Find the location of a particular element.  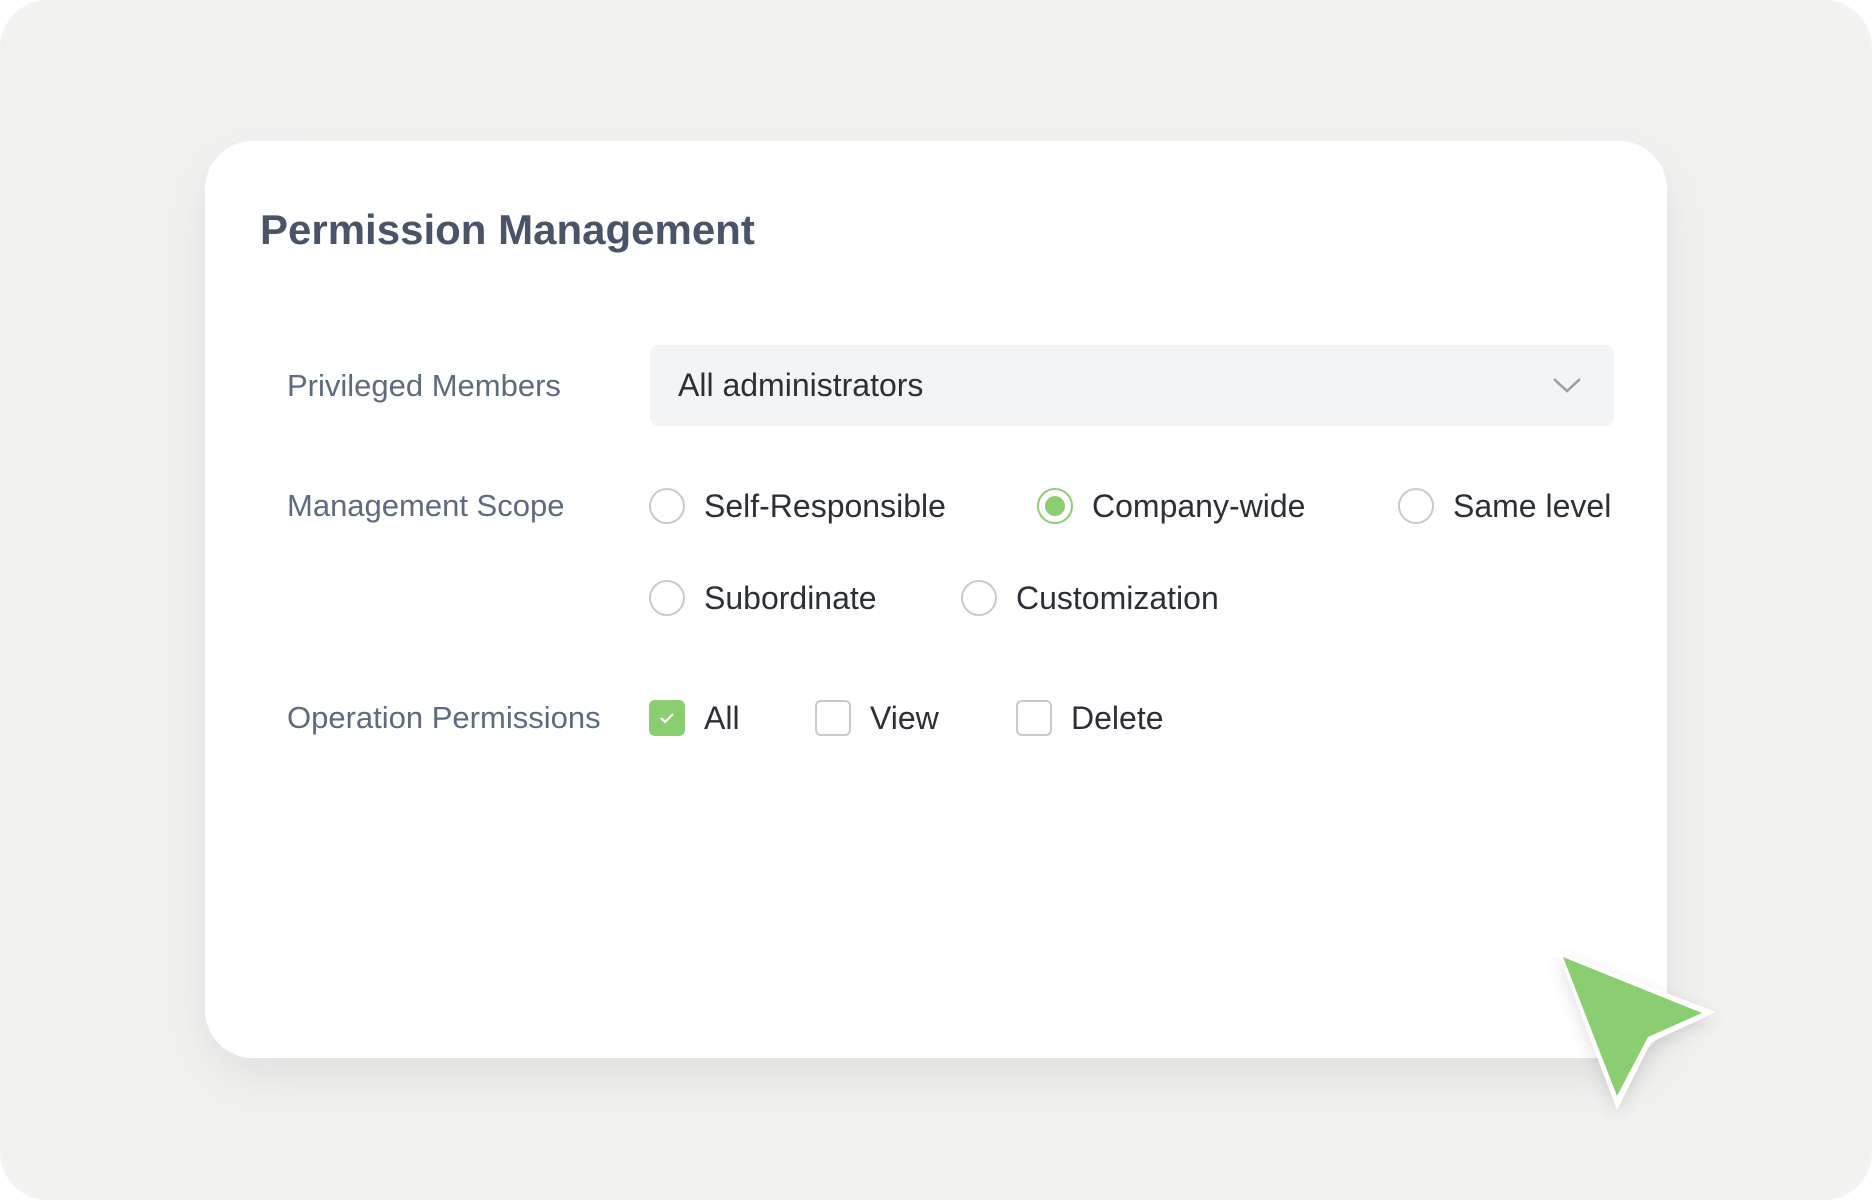

radio-label: Customization is located at coordinates (1117, 597).